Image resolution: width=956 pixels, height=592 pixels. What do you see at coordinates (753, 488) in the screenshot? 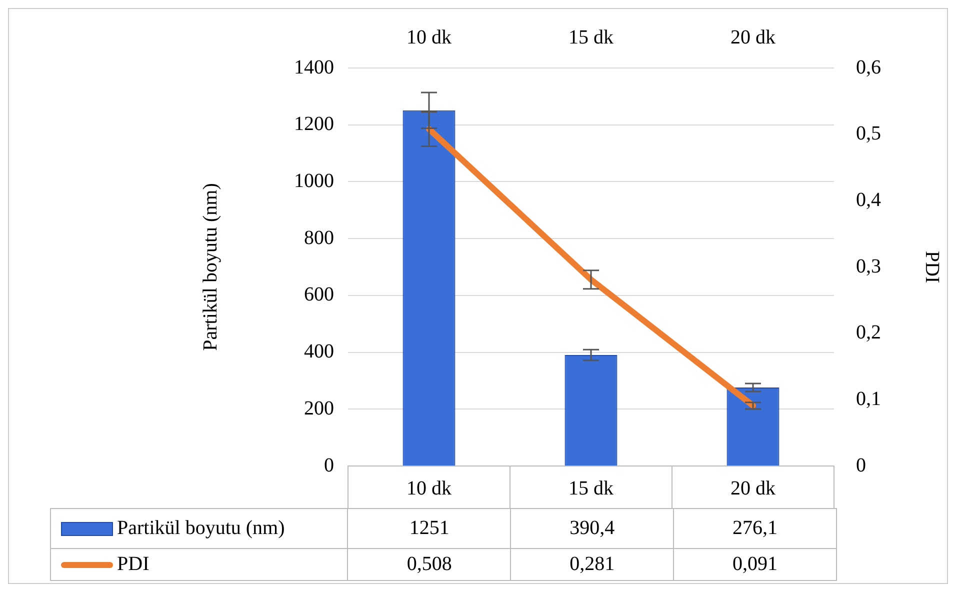
I see `x-tick-label: 20 dk` at bounding box center [753, 488].